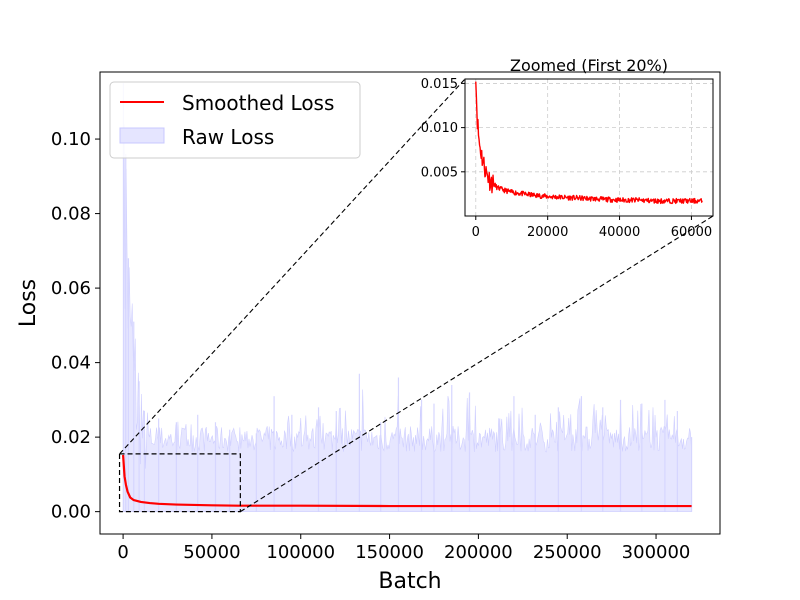  What do you see at coordinates (589, 65) in the screenshot?
I see `inset-title: Zoomed (First 20%)` at bounding box center [589, 65].